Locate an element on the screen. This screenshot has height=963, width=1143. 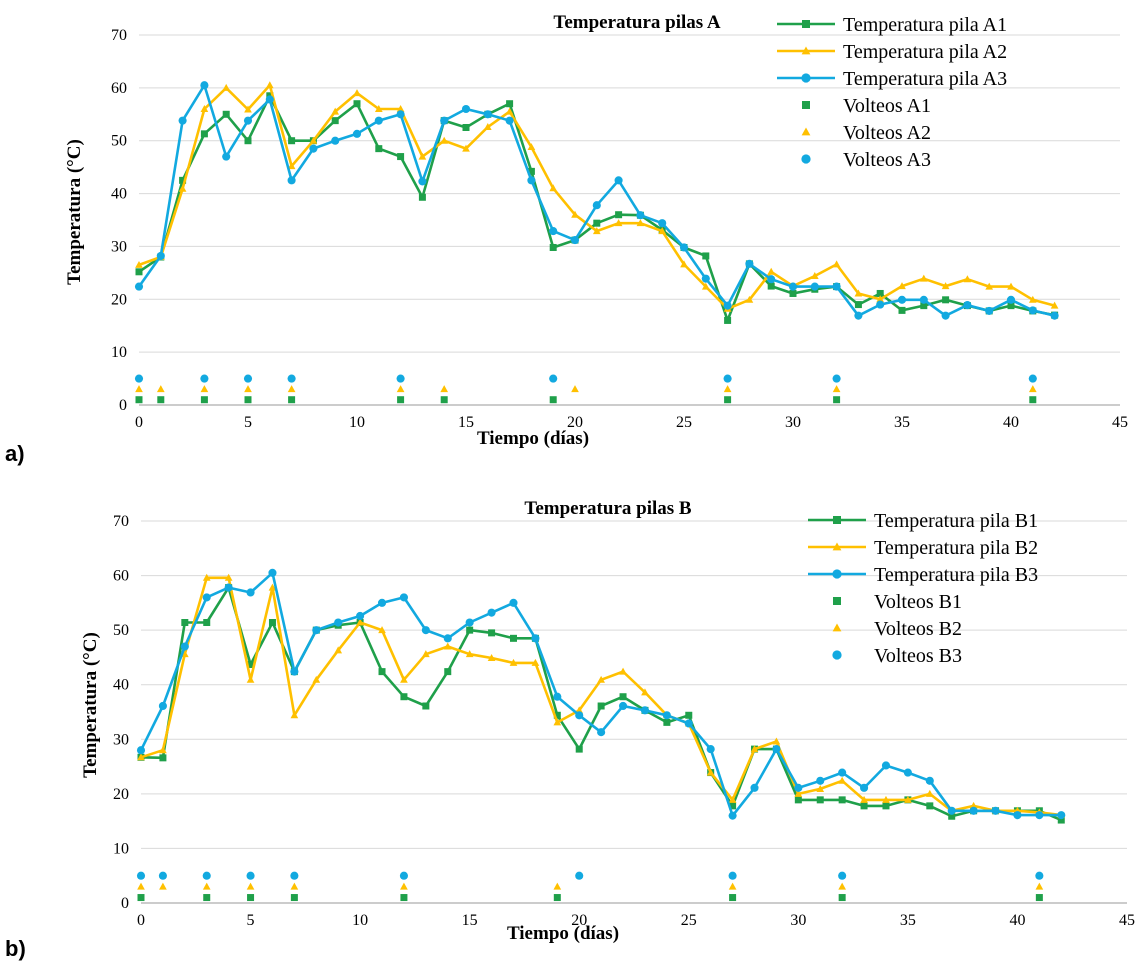
y-tick-label: 40 is located at coordinates (121, 685).